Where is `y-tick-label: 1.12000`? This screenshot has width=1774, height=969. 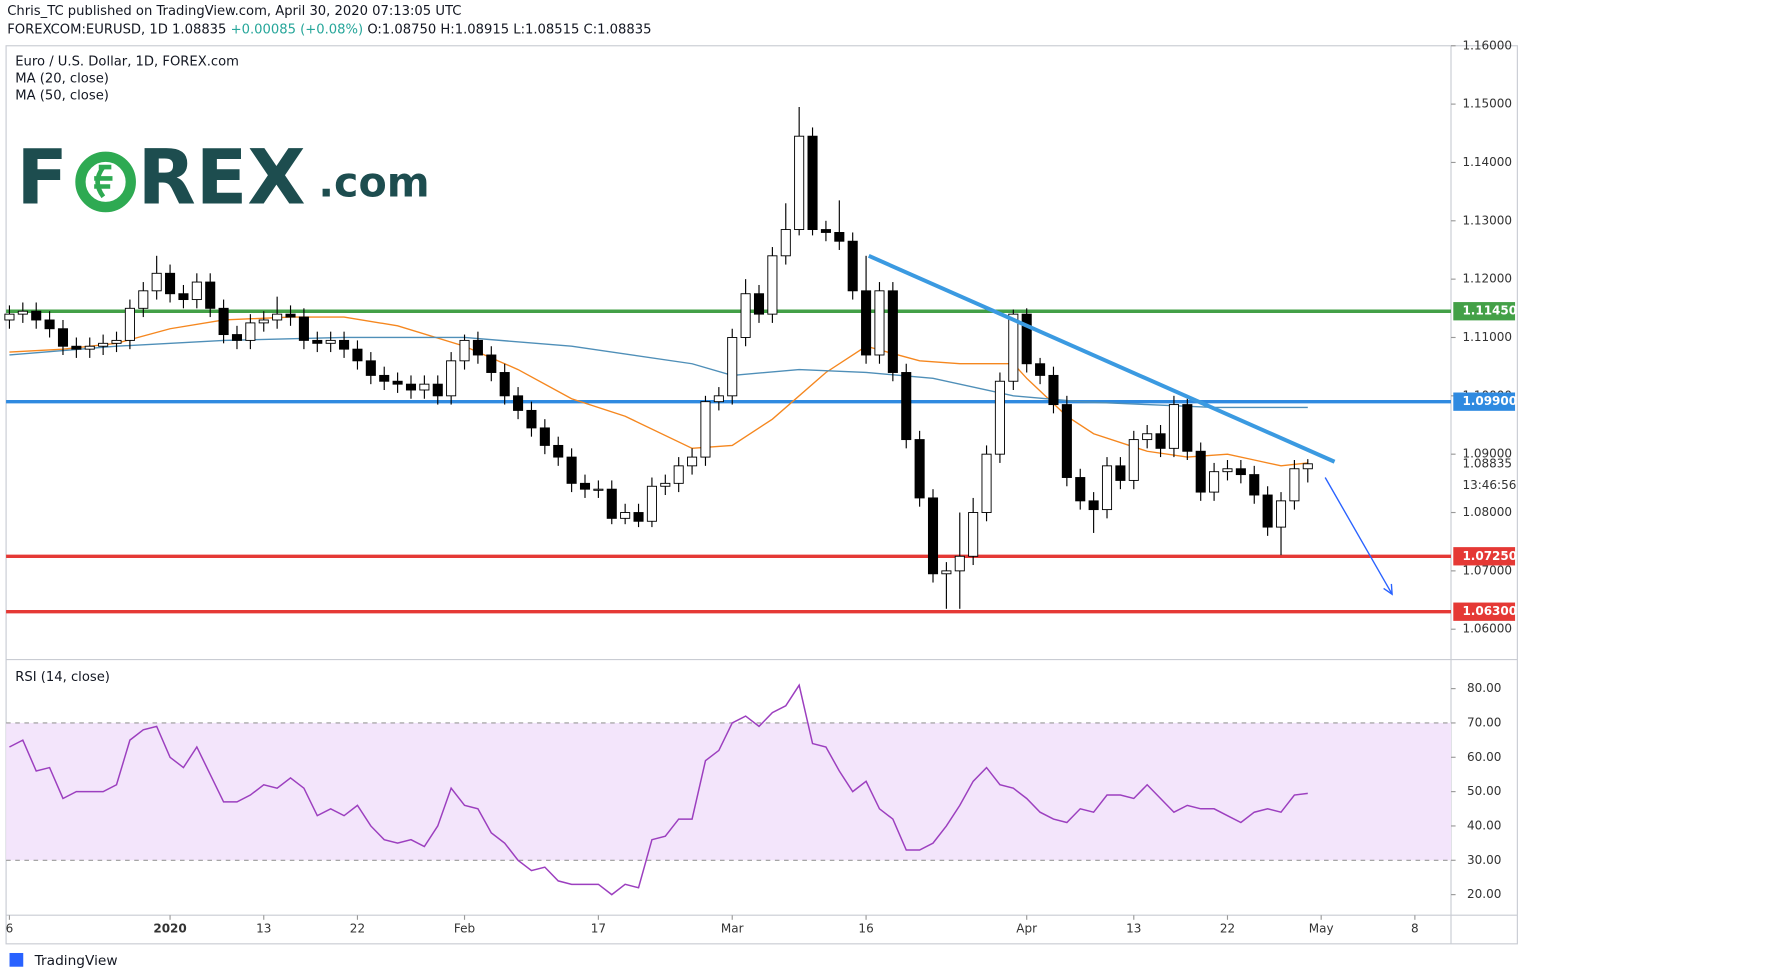 y-tick-label: 1.12000 is located at coordinates (1487, 279).